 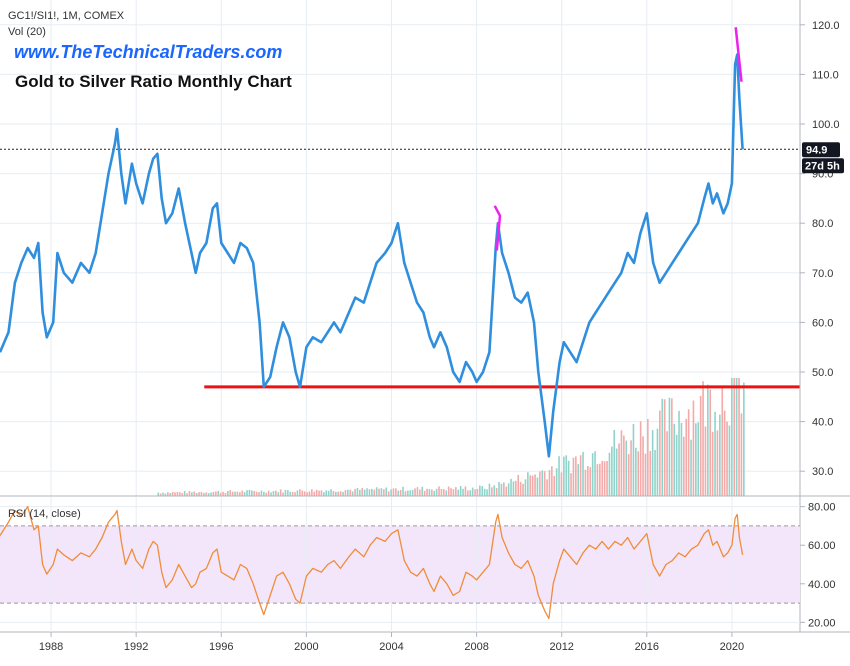 What do you see at coordinates (818, 566) in the screenshot?
I see `rsi-axis: 20.00 40.00 60.00 80.00` at bounding box center [818, 566].